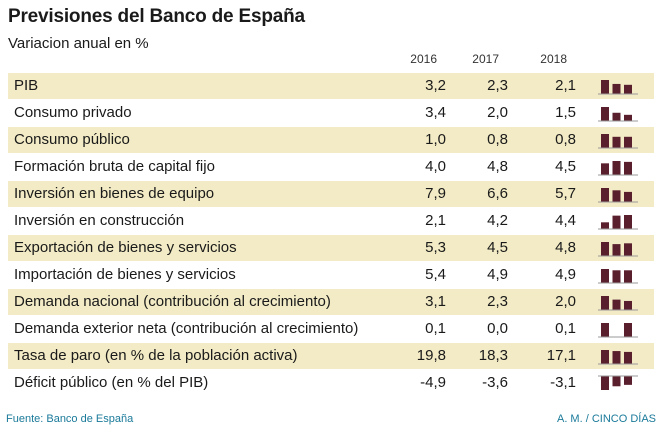 The width and height of the screenshot is (664, 433). Describe the element at coordinates (495, 382) in the screenshot. I see `value-2017: -3,6` at that location.